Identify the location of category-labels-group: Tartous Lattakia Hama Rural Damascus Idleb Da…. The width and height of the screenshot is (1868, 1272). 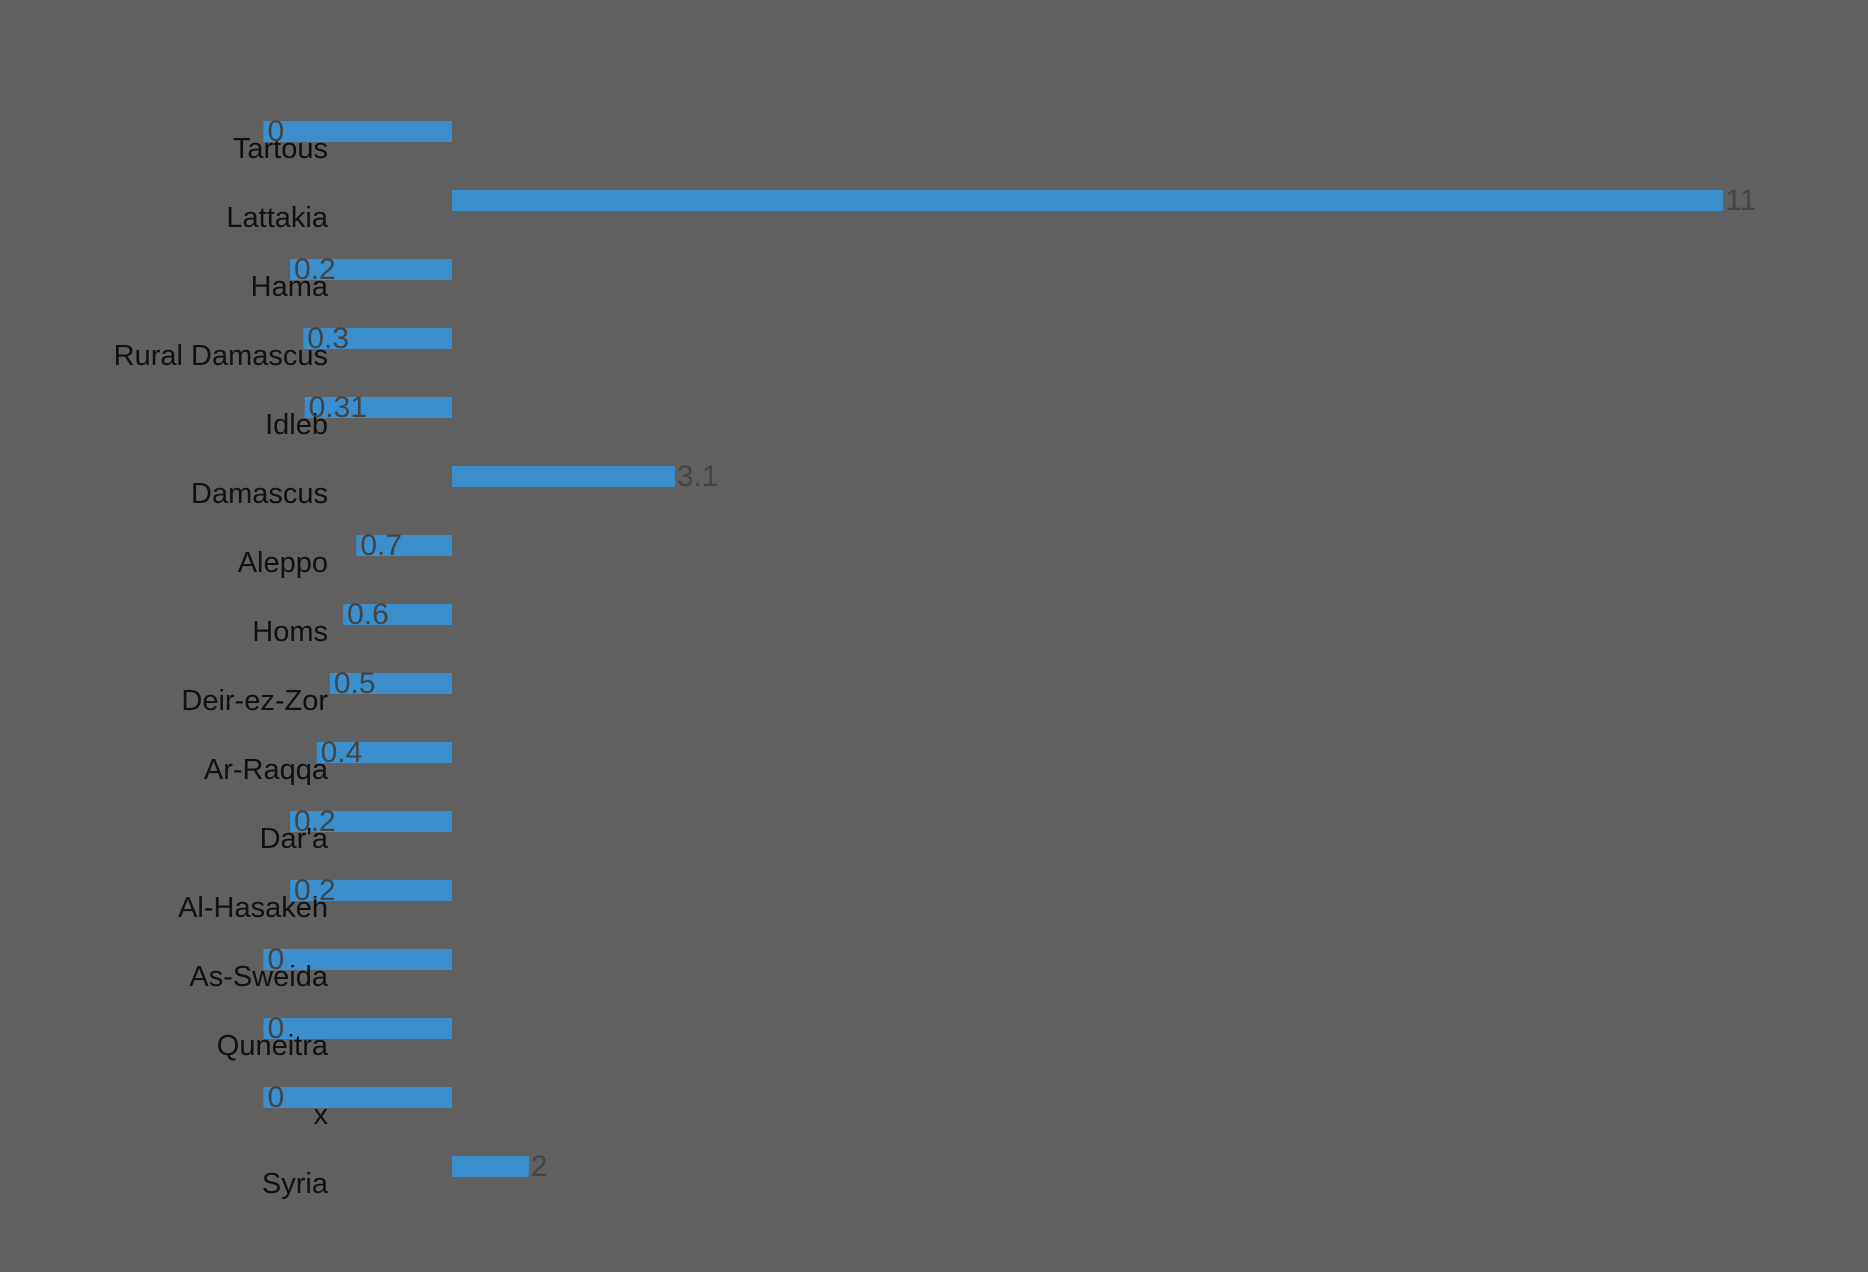
(221, 666).